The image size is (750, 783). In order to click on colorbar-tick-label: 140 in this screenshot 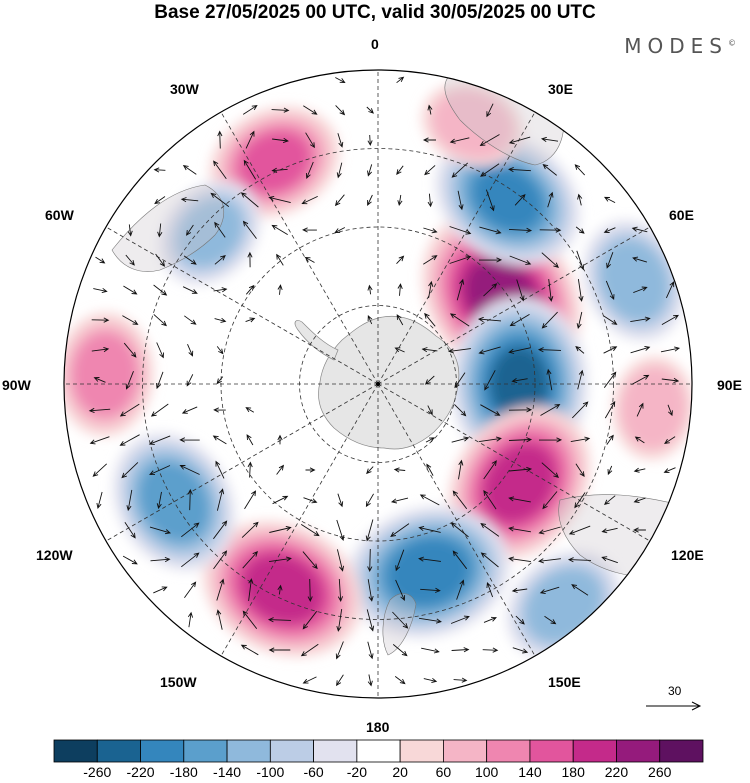, I will do `click(530, 772)`.